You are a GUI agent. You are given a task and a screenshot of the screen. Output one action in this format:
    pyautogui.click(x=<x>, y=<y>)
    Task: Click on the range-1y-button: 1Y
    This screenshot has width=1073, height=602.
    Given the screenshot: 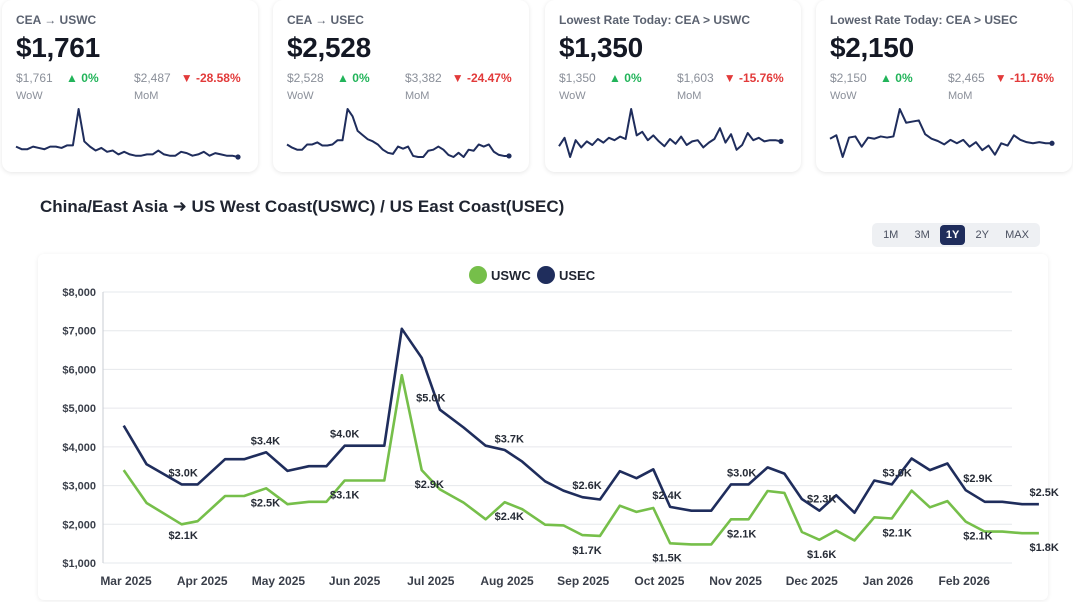 What is the action you would take?
    pyautogui.click(x=952, y=235)
    